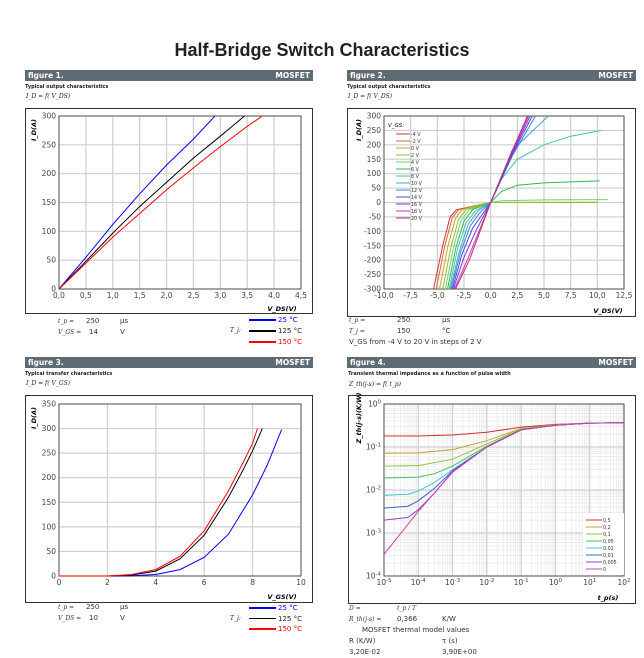 The image size is (644, 658). I want to click on x-tick-label: 0,5, so click(86, 295).